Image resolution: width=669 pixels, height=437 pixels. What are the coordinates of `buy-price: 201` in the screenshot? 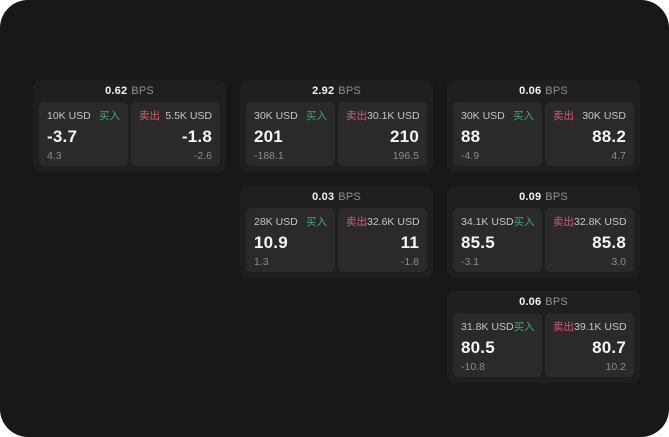 It's located at (268, 137).